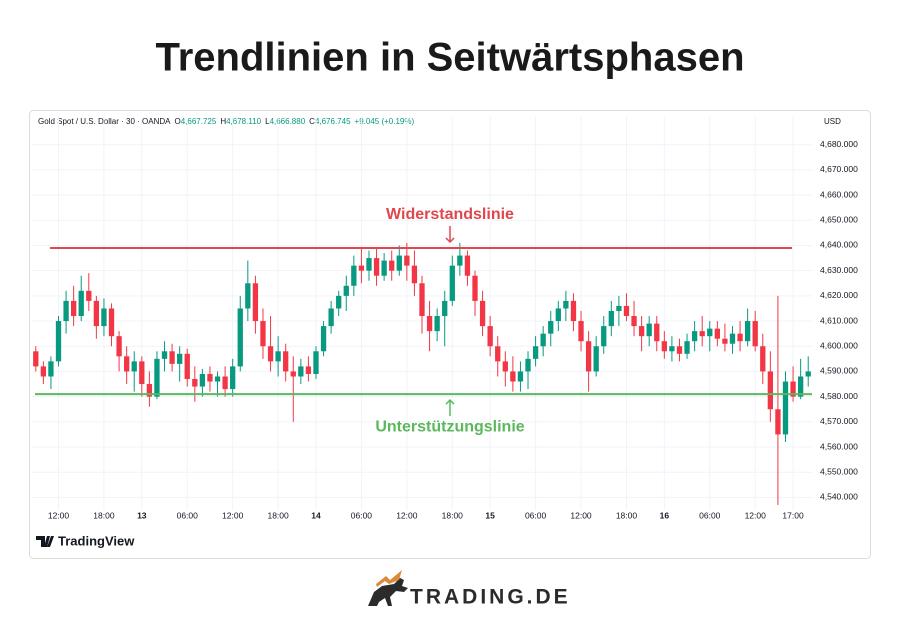 This screenshot has height=626, width=900. What do you see at coordinates (839, 270) in the screenshot?
I see `y-tick-label: 4,630.000` at bounding box center [839, 270].